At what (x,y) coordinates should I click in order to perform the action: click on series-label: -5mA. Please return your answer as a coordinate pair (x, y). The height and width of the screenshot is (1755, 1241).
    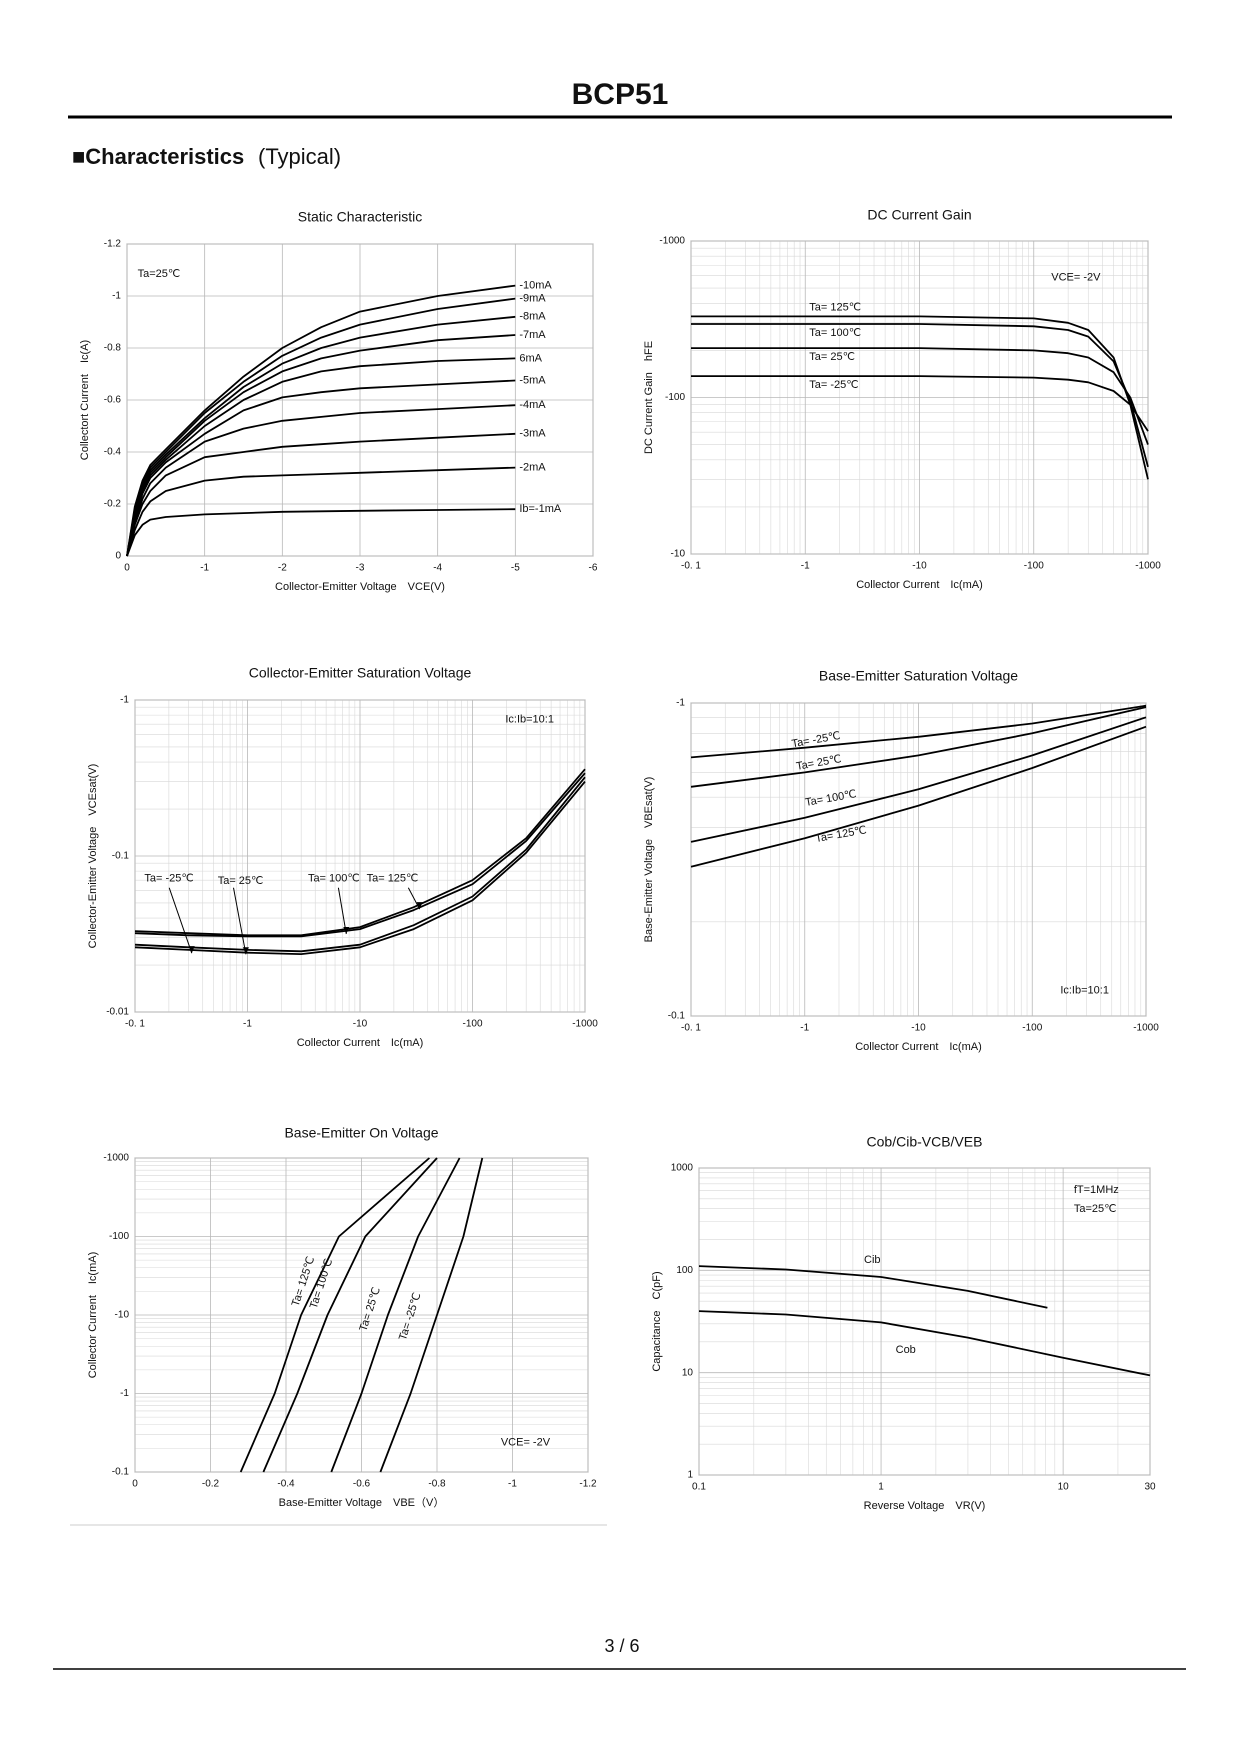
    Looking at the image, I should click on (532, 380).